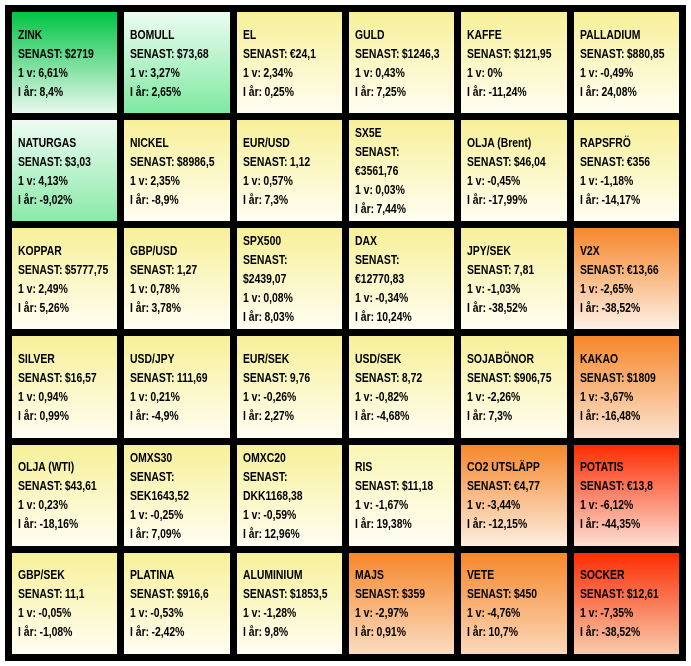  I want to click on last-price-line: SENAST: $359, so click(402, 593).